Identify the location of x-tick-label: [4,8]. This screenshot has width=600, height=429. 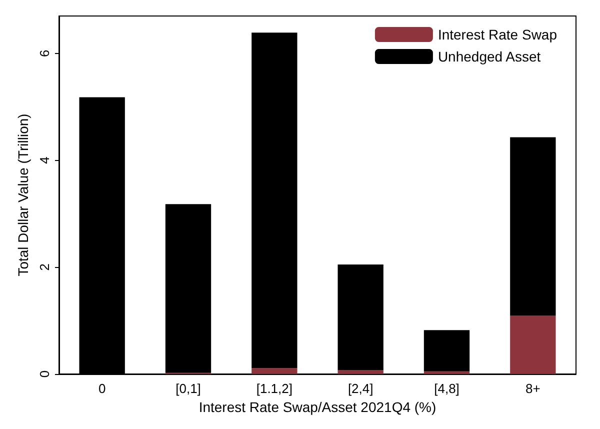
(447, 388).